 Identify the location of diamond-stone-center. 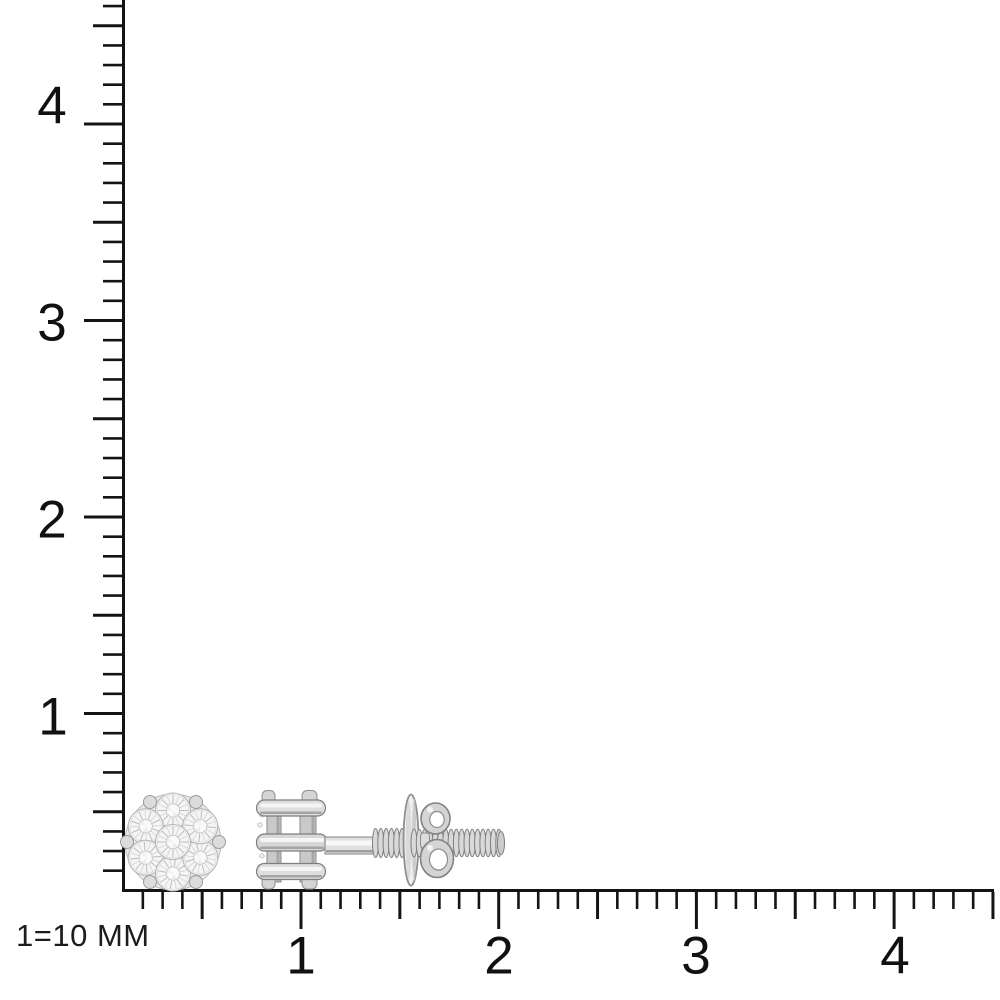
(173, 842).